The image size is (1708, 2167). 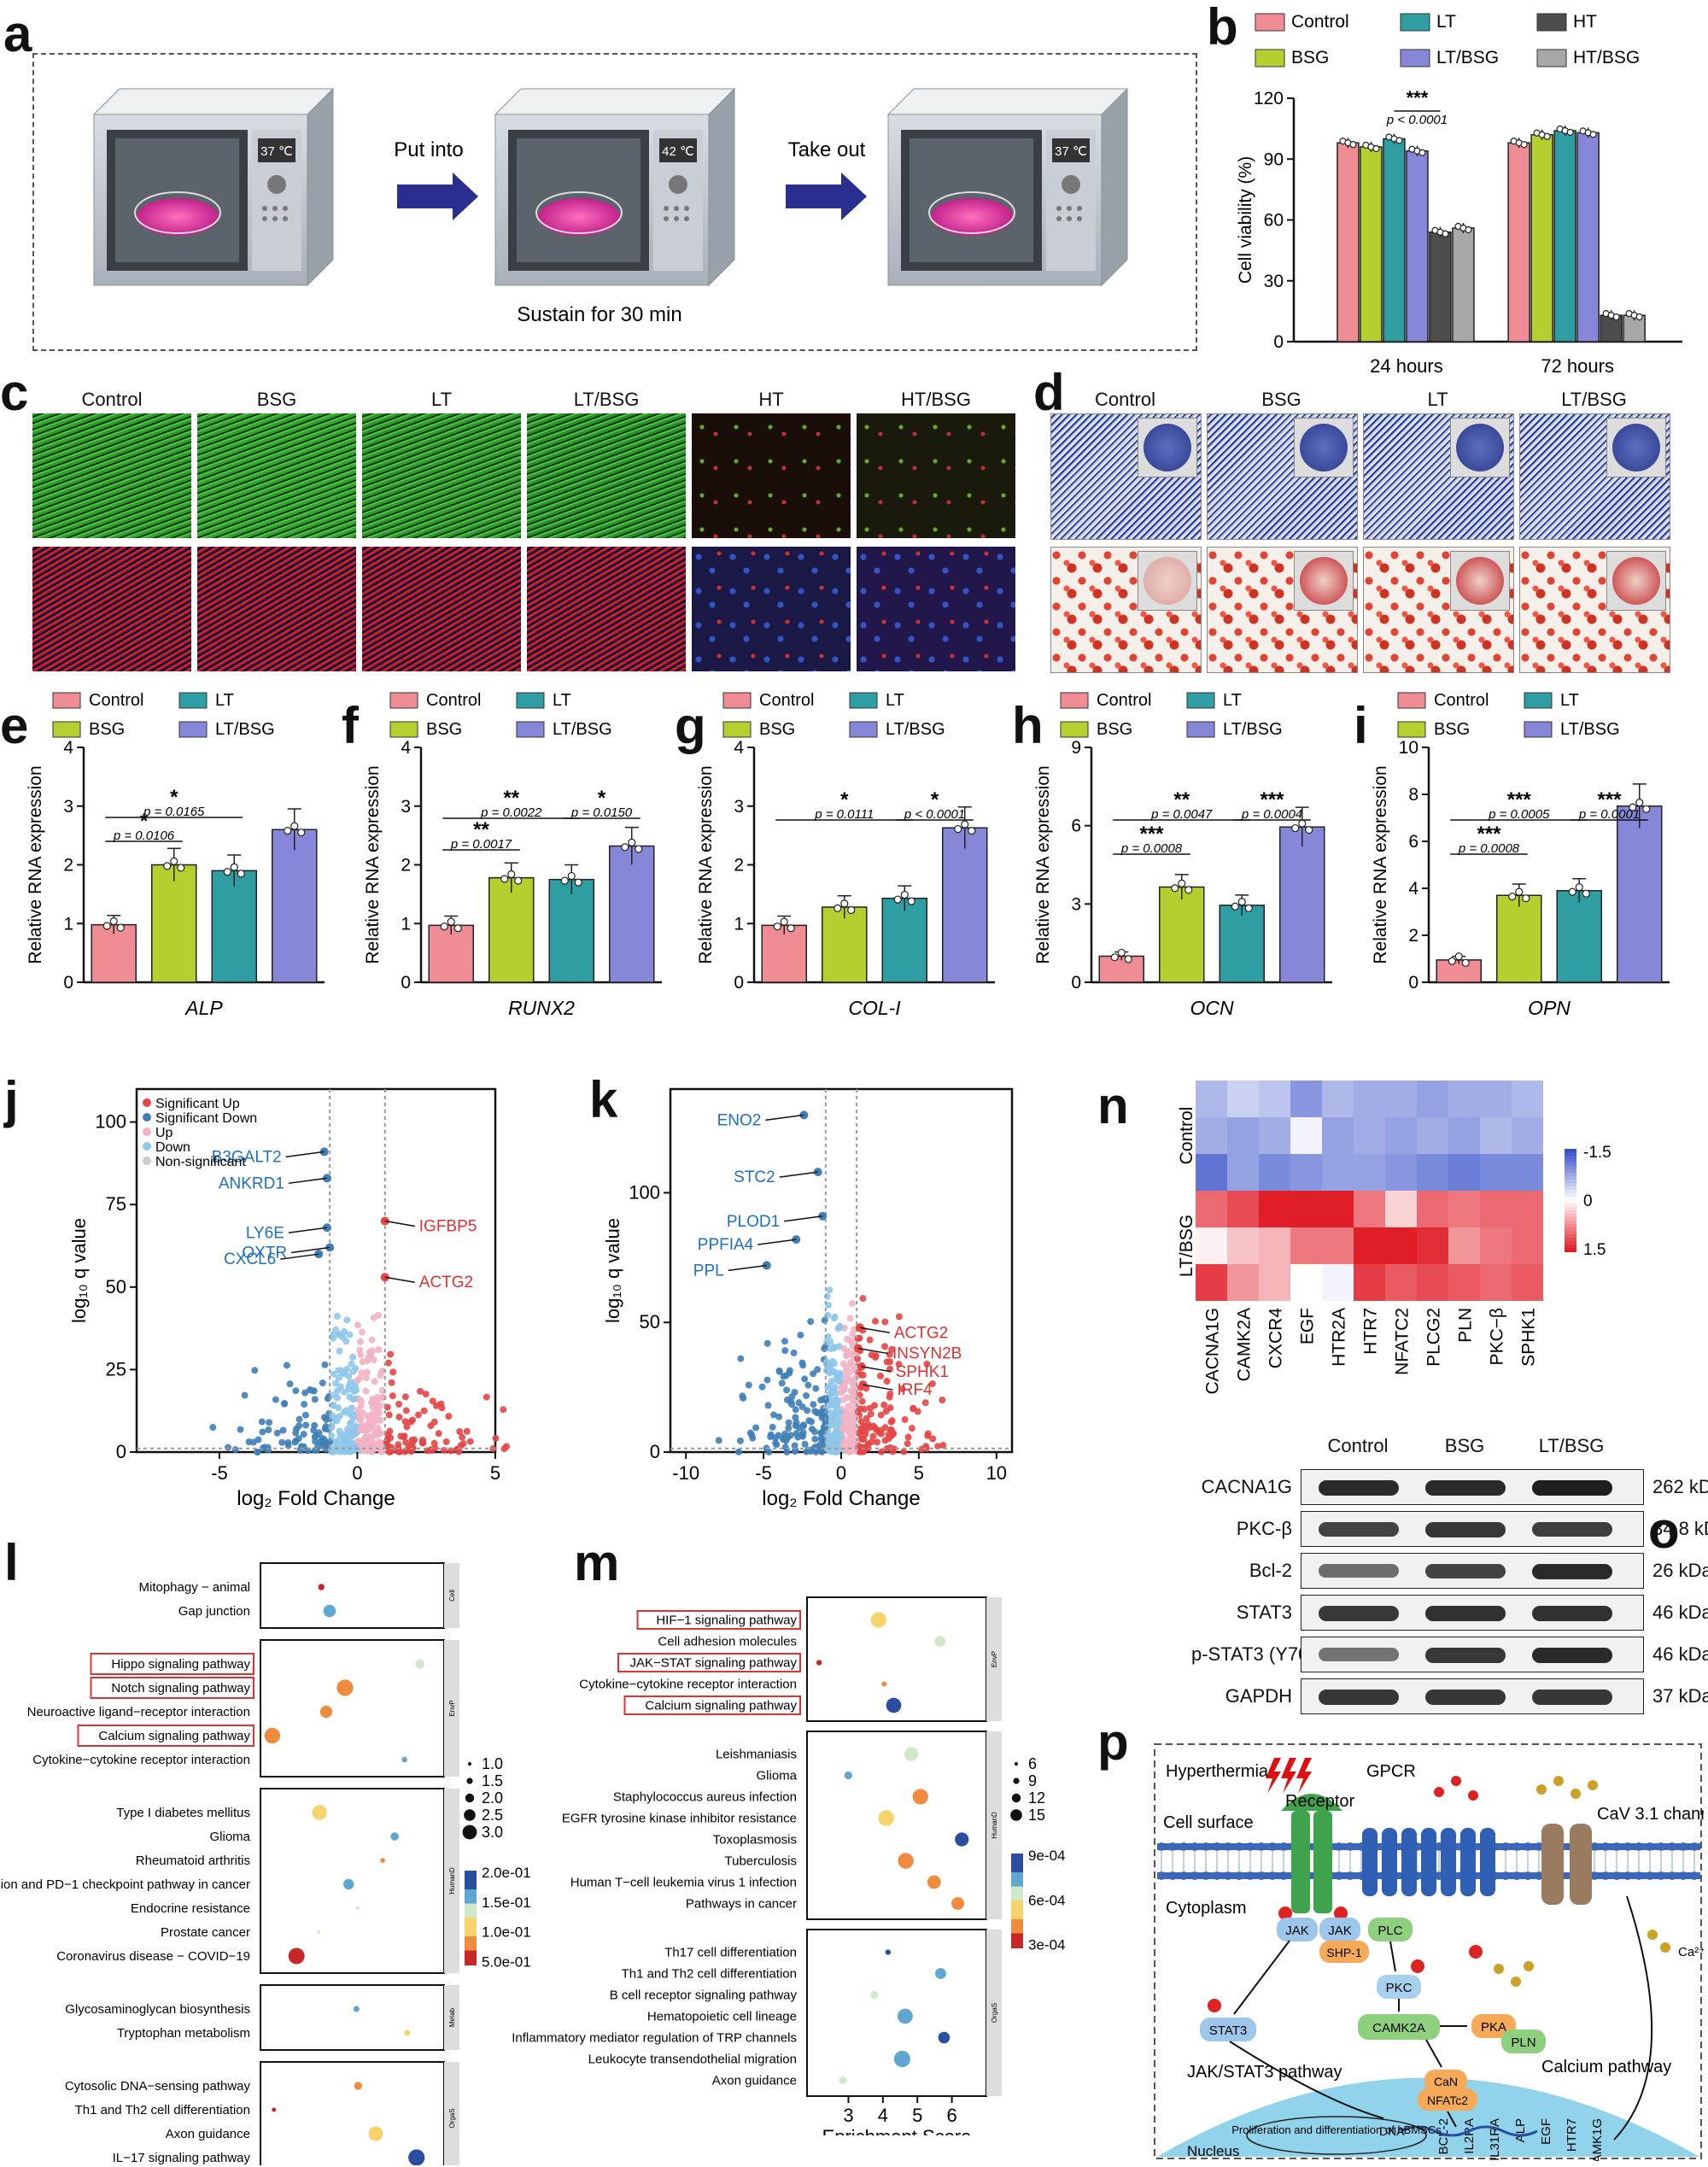 I want to click on term-label: IL−17 signaling pathway, so click(x=182, y=2158).